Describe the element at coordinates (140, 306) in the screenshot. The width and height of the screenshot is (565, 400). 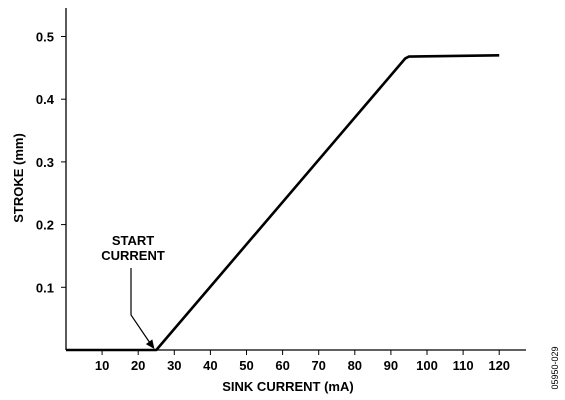
I see `annotation-leader-line` at that location.